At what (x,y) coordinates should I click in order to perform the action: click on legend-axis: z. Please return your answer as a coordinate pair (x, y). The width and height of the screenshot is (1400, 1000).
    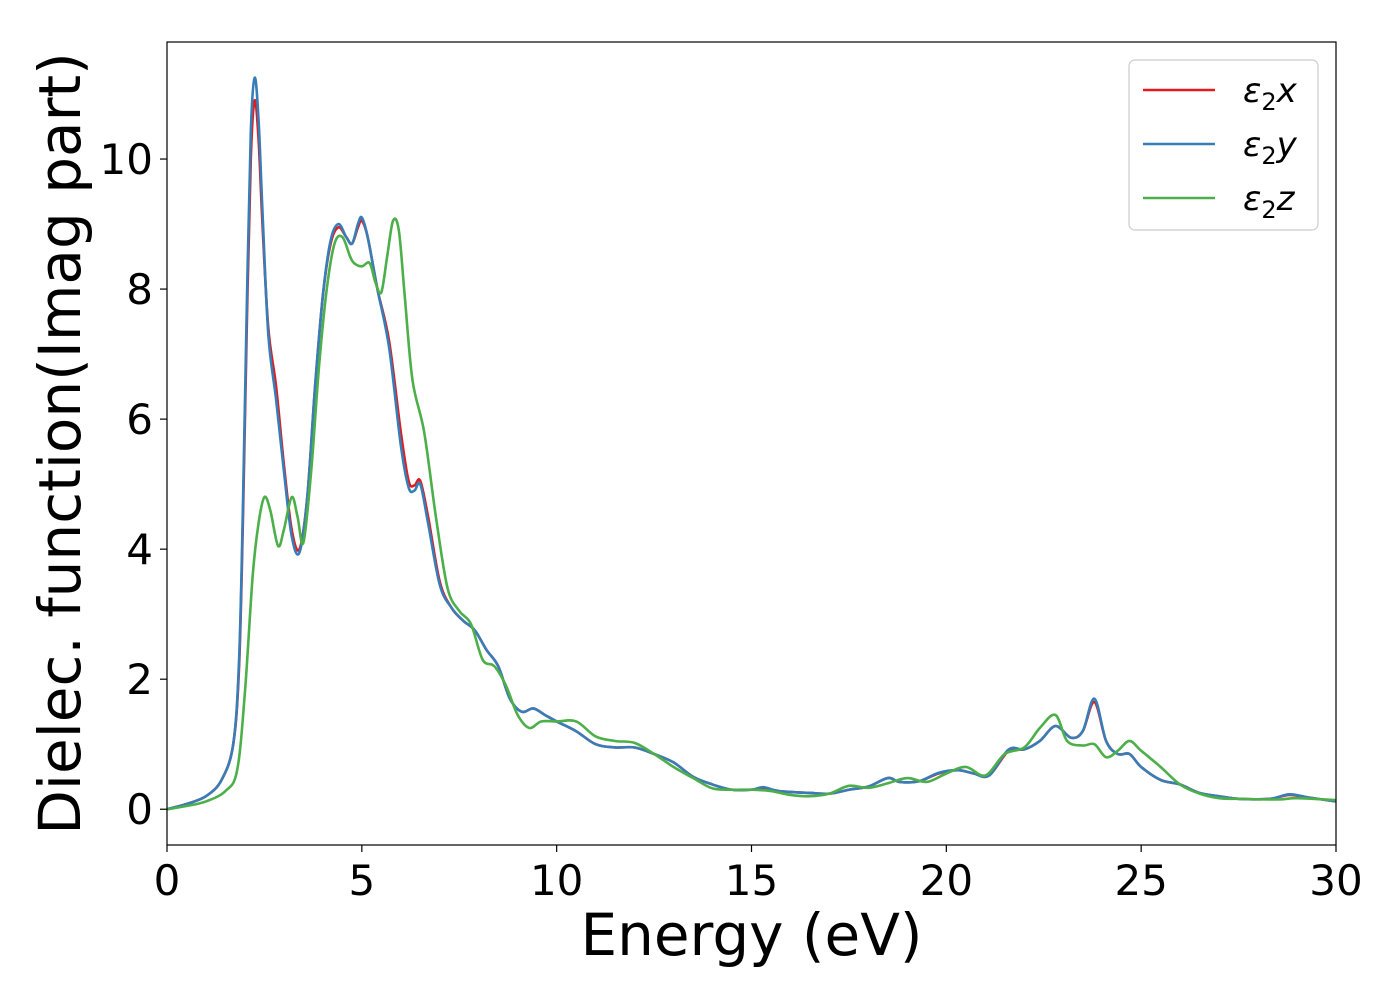
    Looking at the image, I should click on (1286, 199).